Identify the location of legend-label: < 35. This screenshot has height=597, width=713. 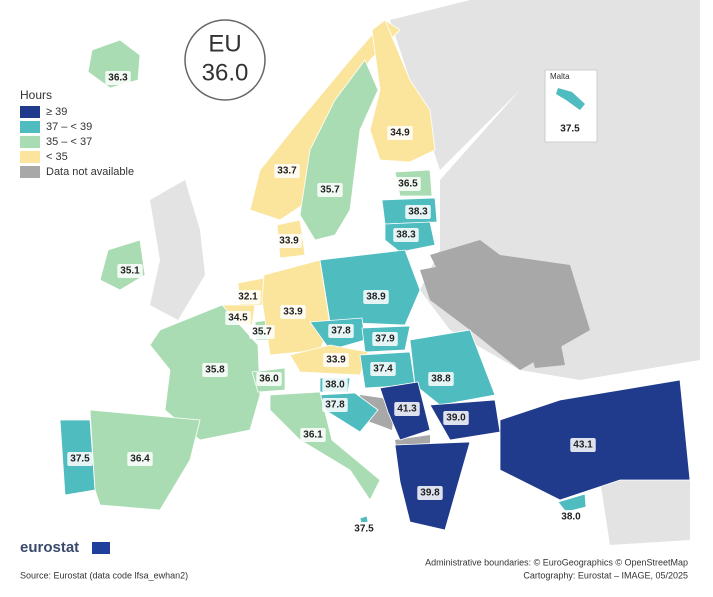
(57, 157).